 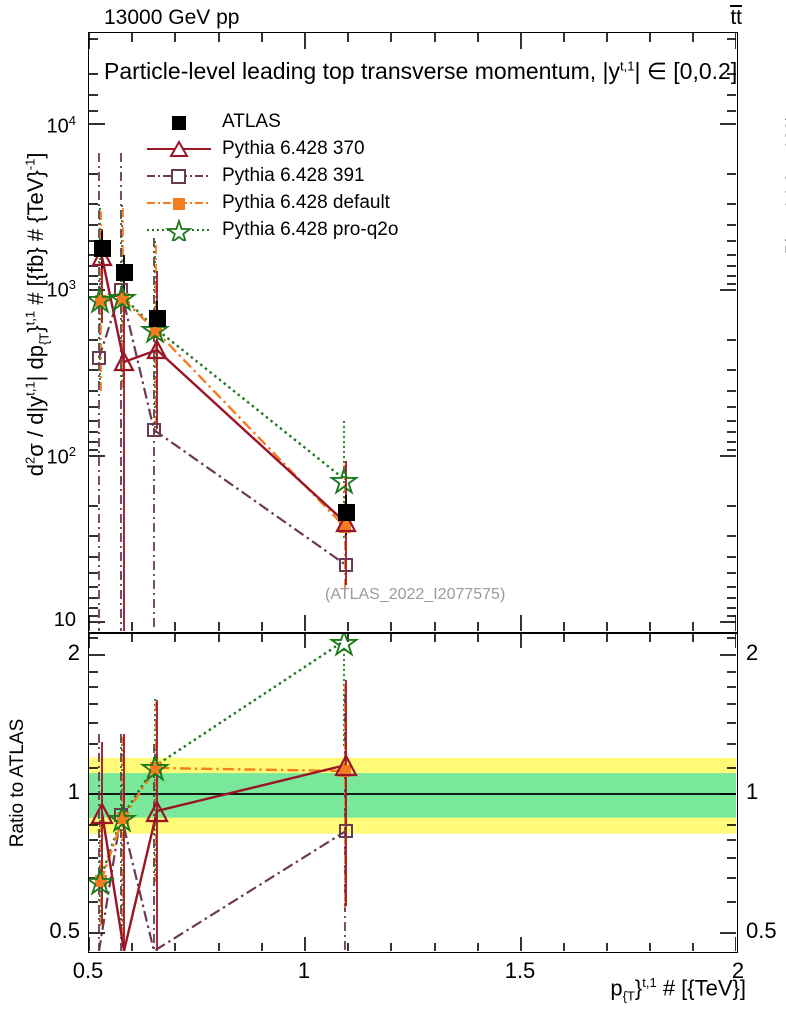 What do you see at coordinates (61, 125) in the screenshot?
I see `y-tick-1e4: 10⁴` at bounding box center [61, 125].